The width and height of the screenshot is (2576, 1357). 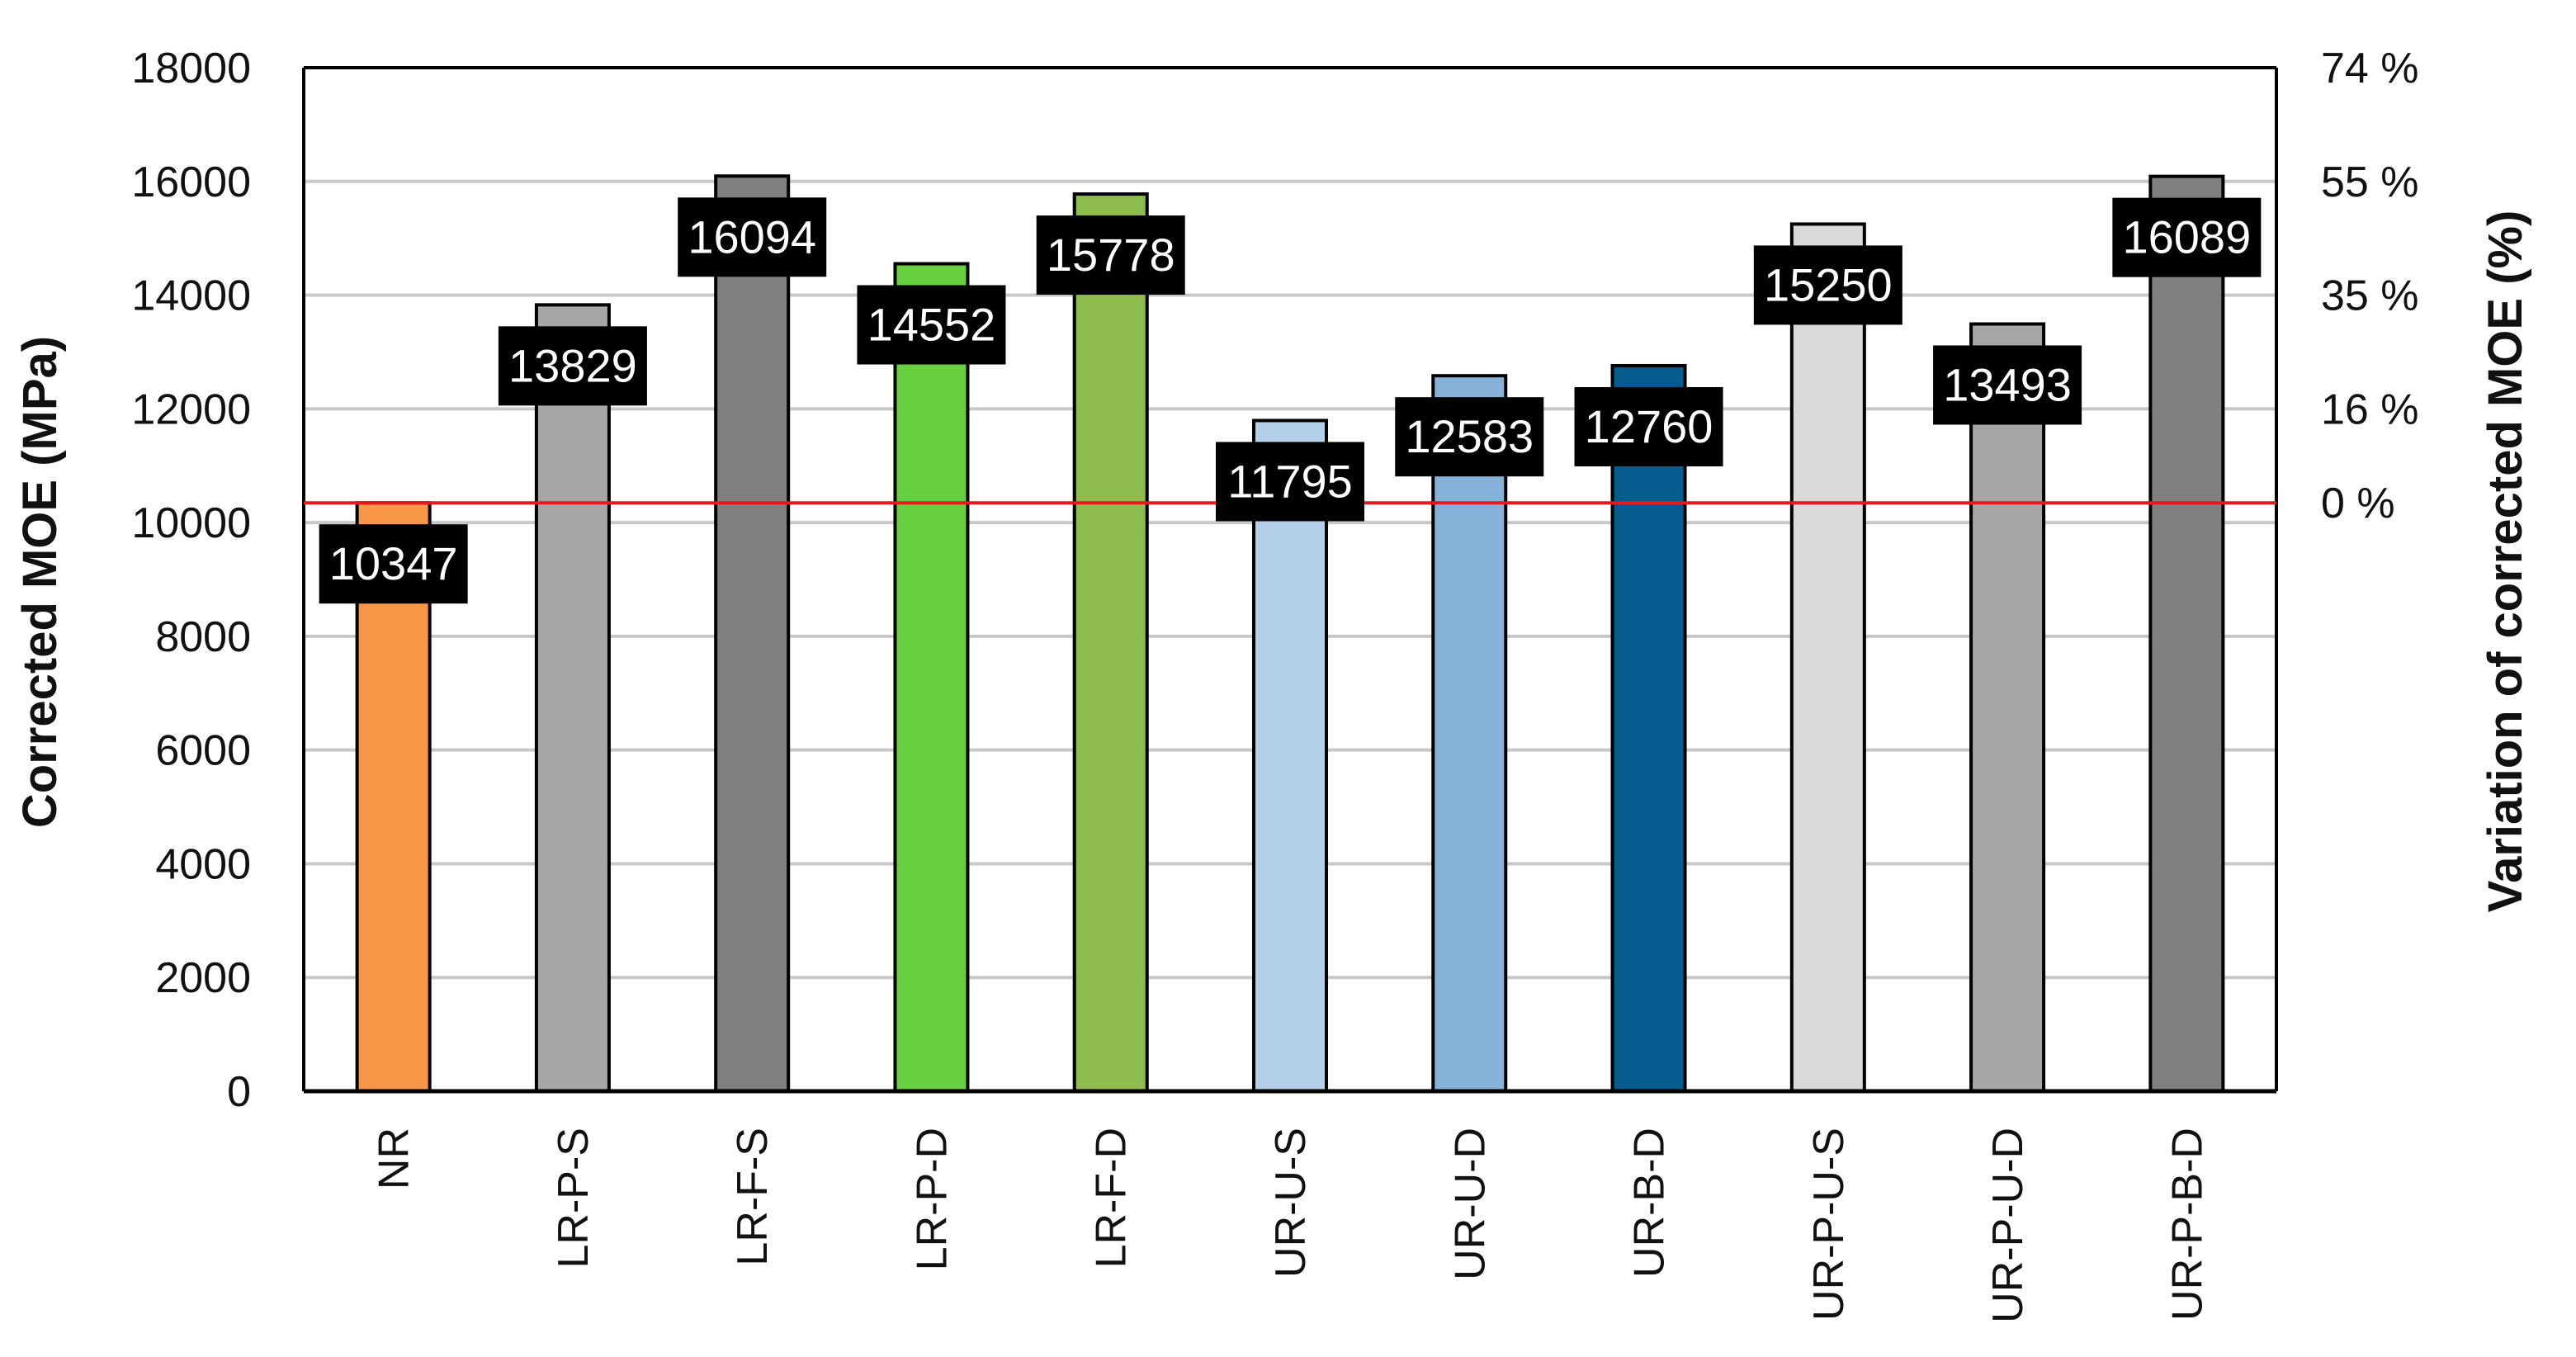 I want to click on data-label: 12583, so click(x=1469, y=436).